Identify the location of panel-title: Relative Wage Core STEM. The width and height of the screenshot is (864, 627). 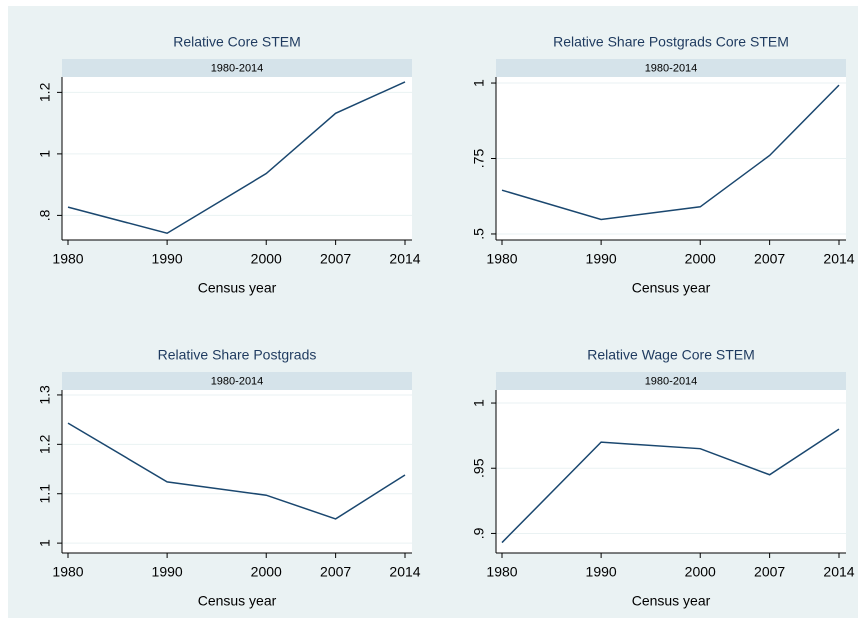
(671, 355).